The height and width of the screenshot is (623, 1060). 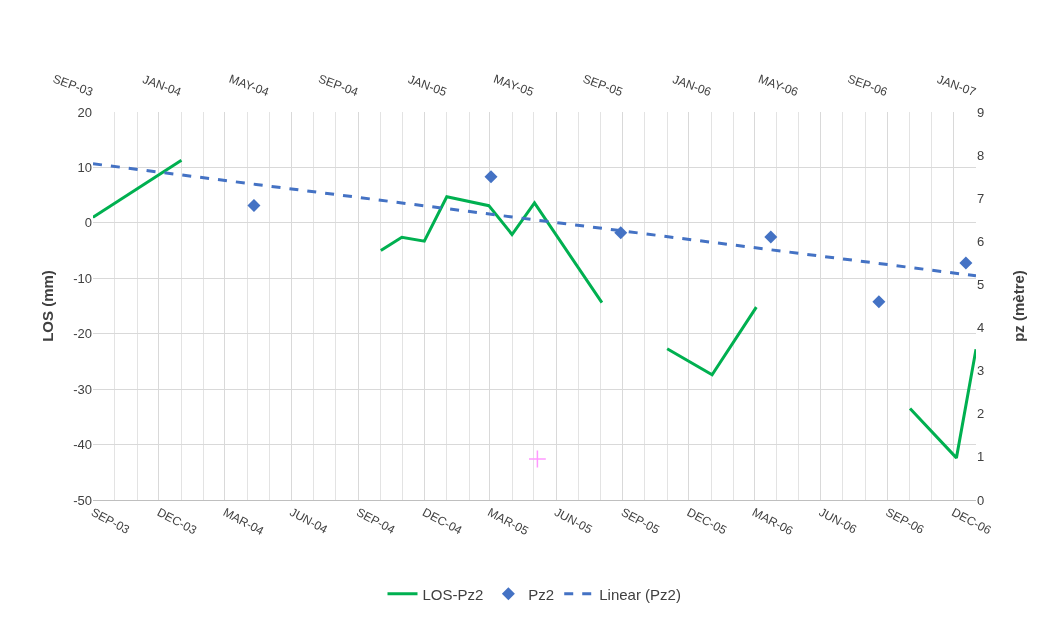 I want to click on x2-tick-label: JAN-07, so click(x=957, y=86).